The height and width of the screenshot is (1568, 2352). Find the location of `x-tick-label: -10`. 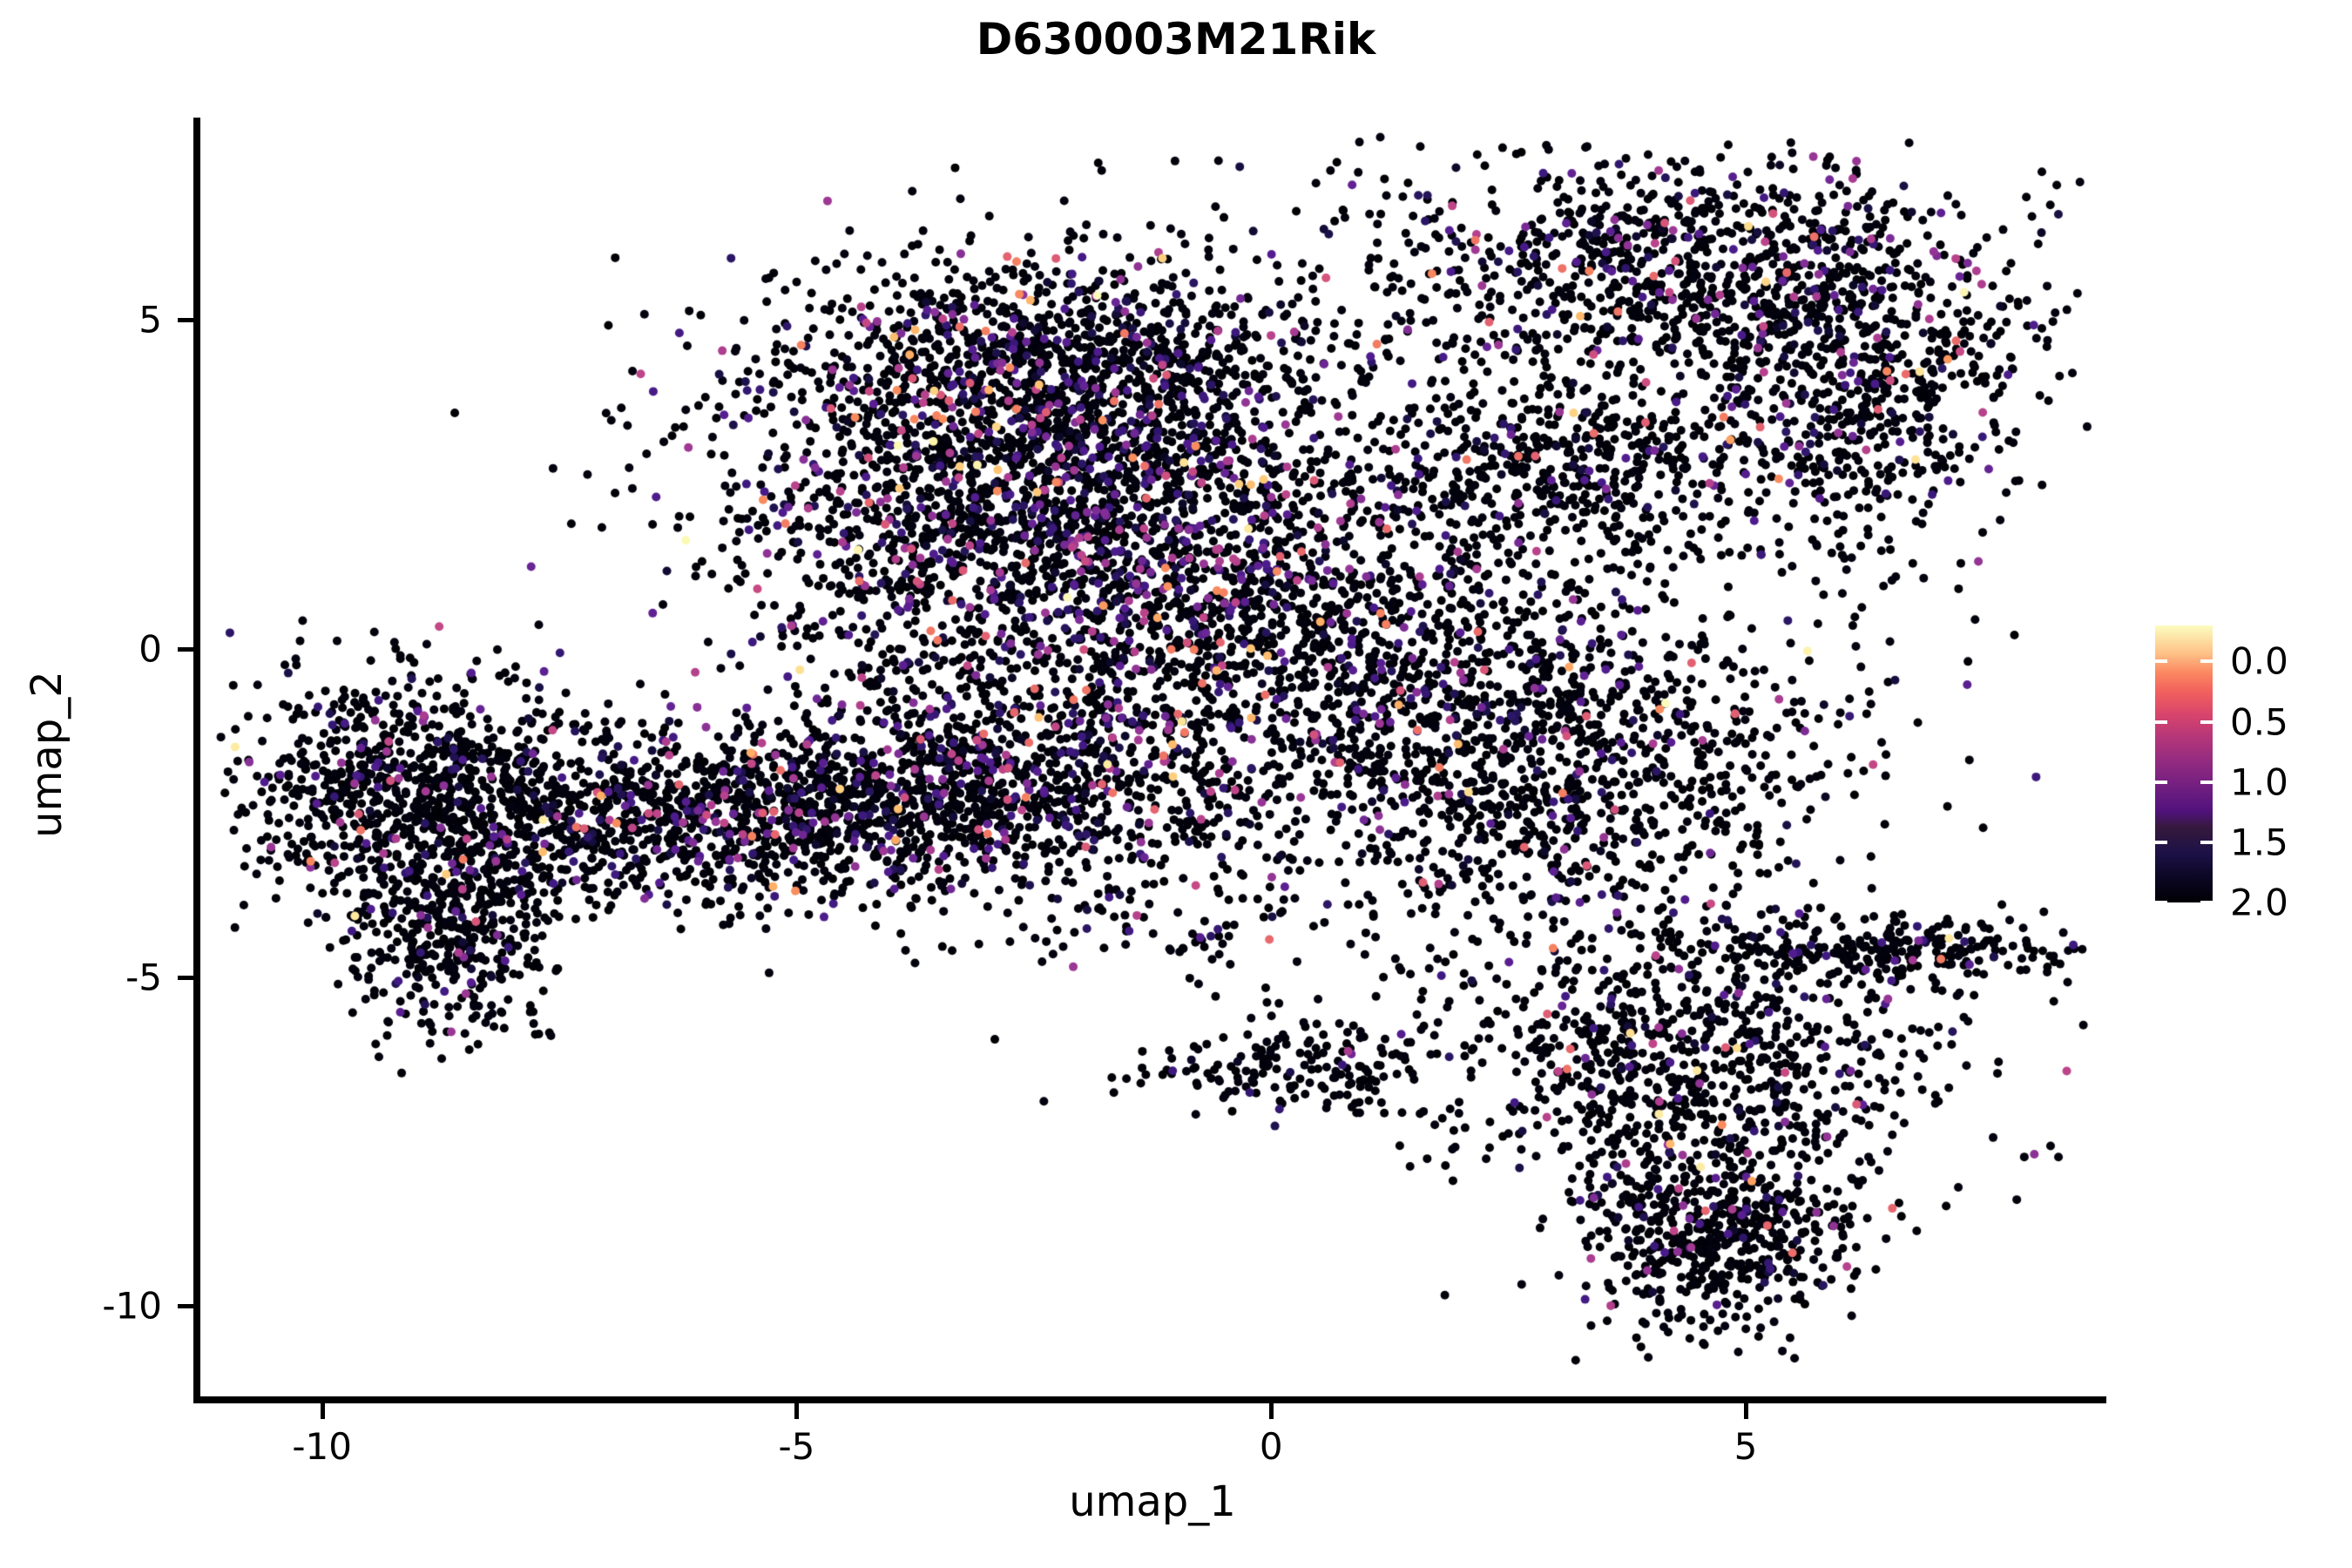

x-tick-label: -10 is located at coordinates (322, 1447).